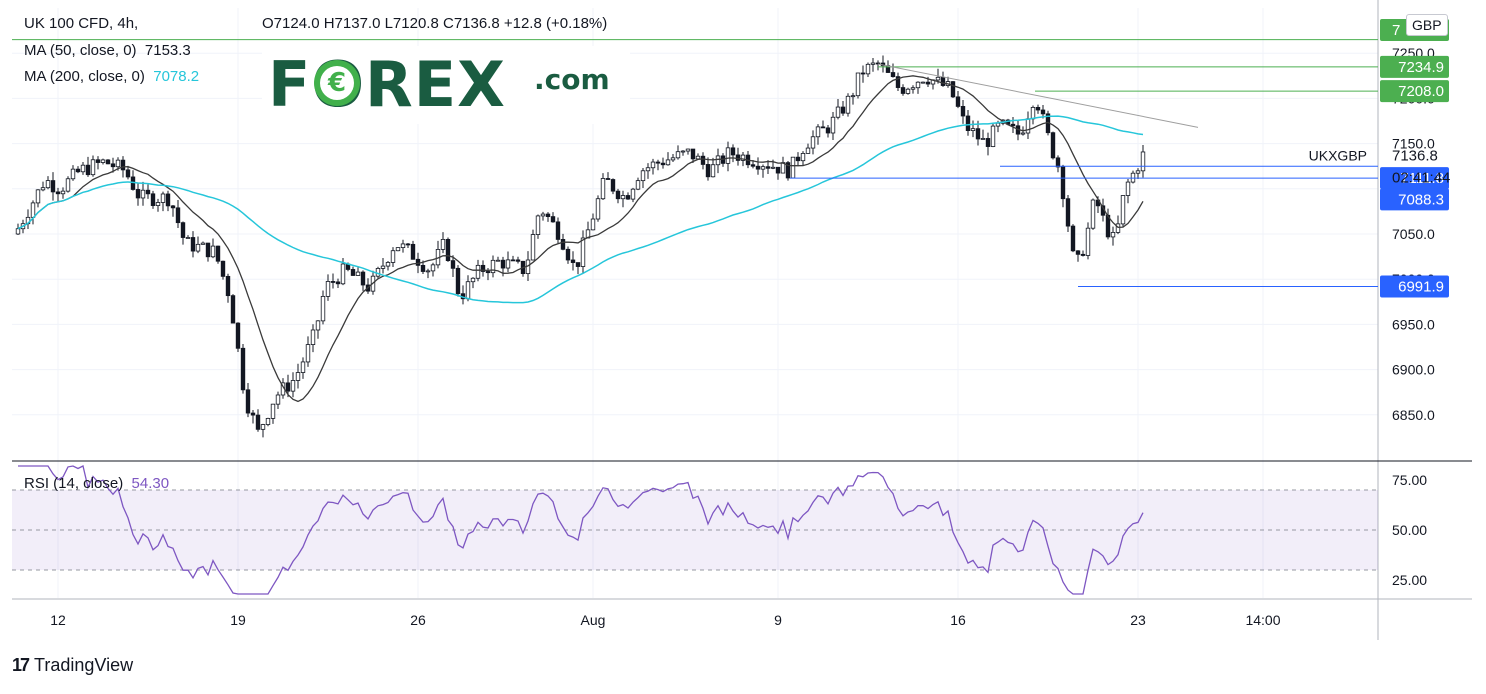 The height and width of the screenshot is (694, 1486). What do you see at coordinates (58, 620) in the screenshot?
I see `time-tick-label: 12` at bounding box center [58, 620].